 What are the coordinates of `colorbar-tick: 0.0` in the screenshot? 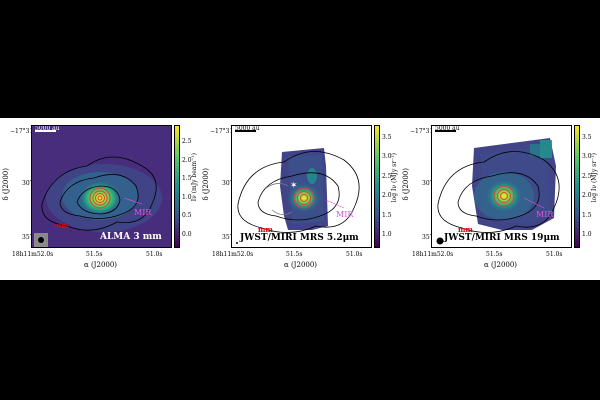 It's located at (187, 234).